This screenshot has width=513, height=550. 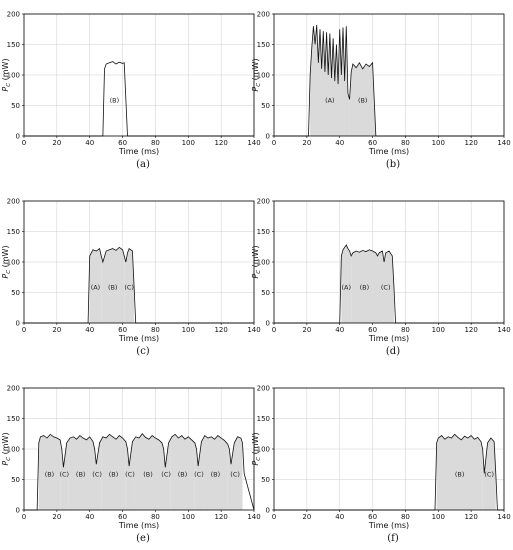 I want to click on region-label-4: (B), so click(x=114, y=474).